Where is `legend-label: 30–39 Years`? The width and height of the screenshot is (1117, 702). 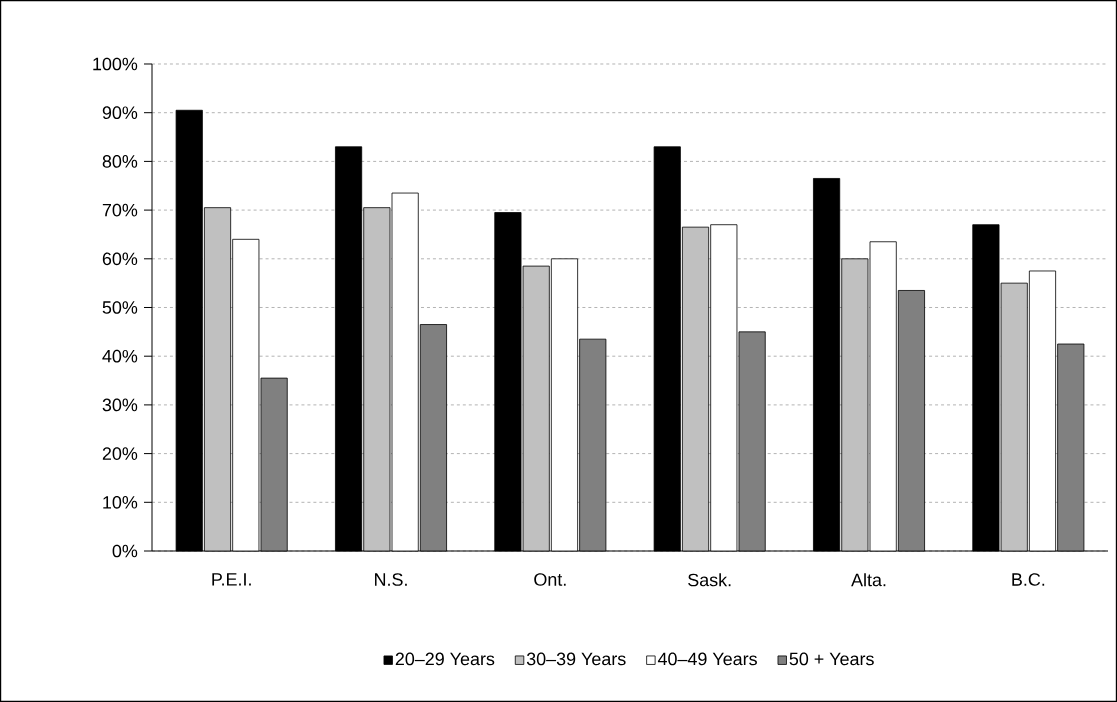
legend-label: 30–39 Years is located at coordinates (576, 659).